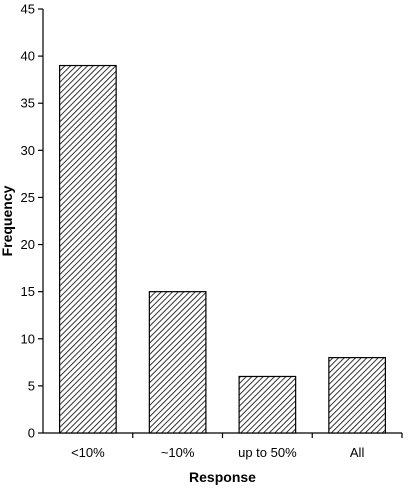  I want to click on y-tick-label: 45, so click(28, 9).